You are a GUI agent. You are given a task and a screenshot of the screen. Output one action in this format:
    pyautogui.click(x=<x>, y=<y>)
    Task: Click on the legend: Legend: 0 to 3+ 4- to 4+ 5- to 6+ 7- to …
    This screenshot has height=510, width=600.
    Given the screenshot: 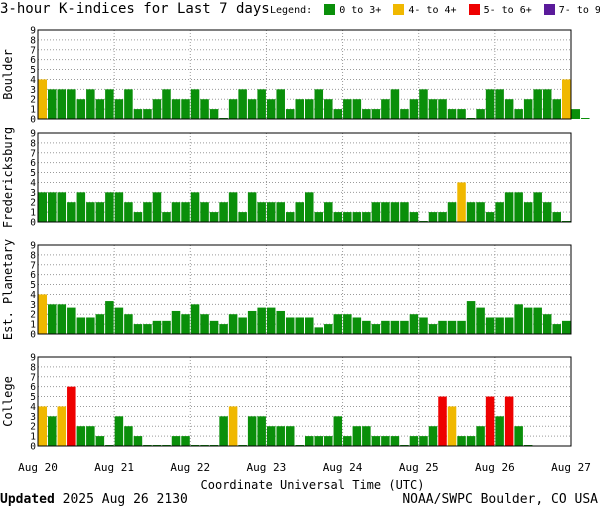 What is the action you would take?
    pyautogui.click(x=435, y=10)
    